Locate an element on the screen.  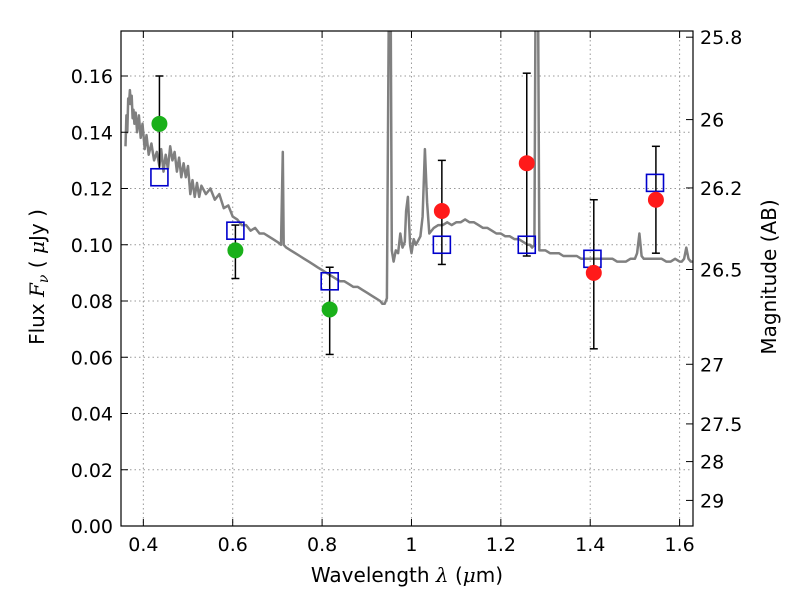
y2-tick-label: 25.8 is located at coordinates (721, 38).